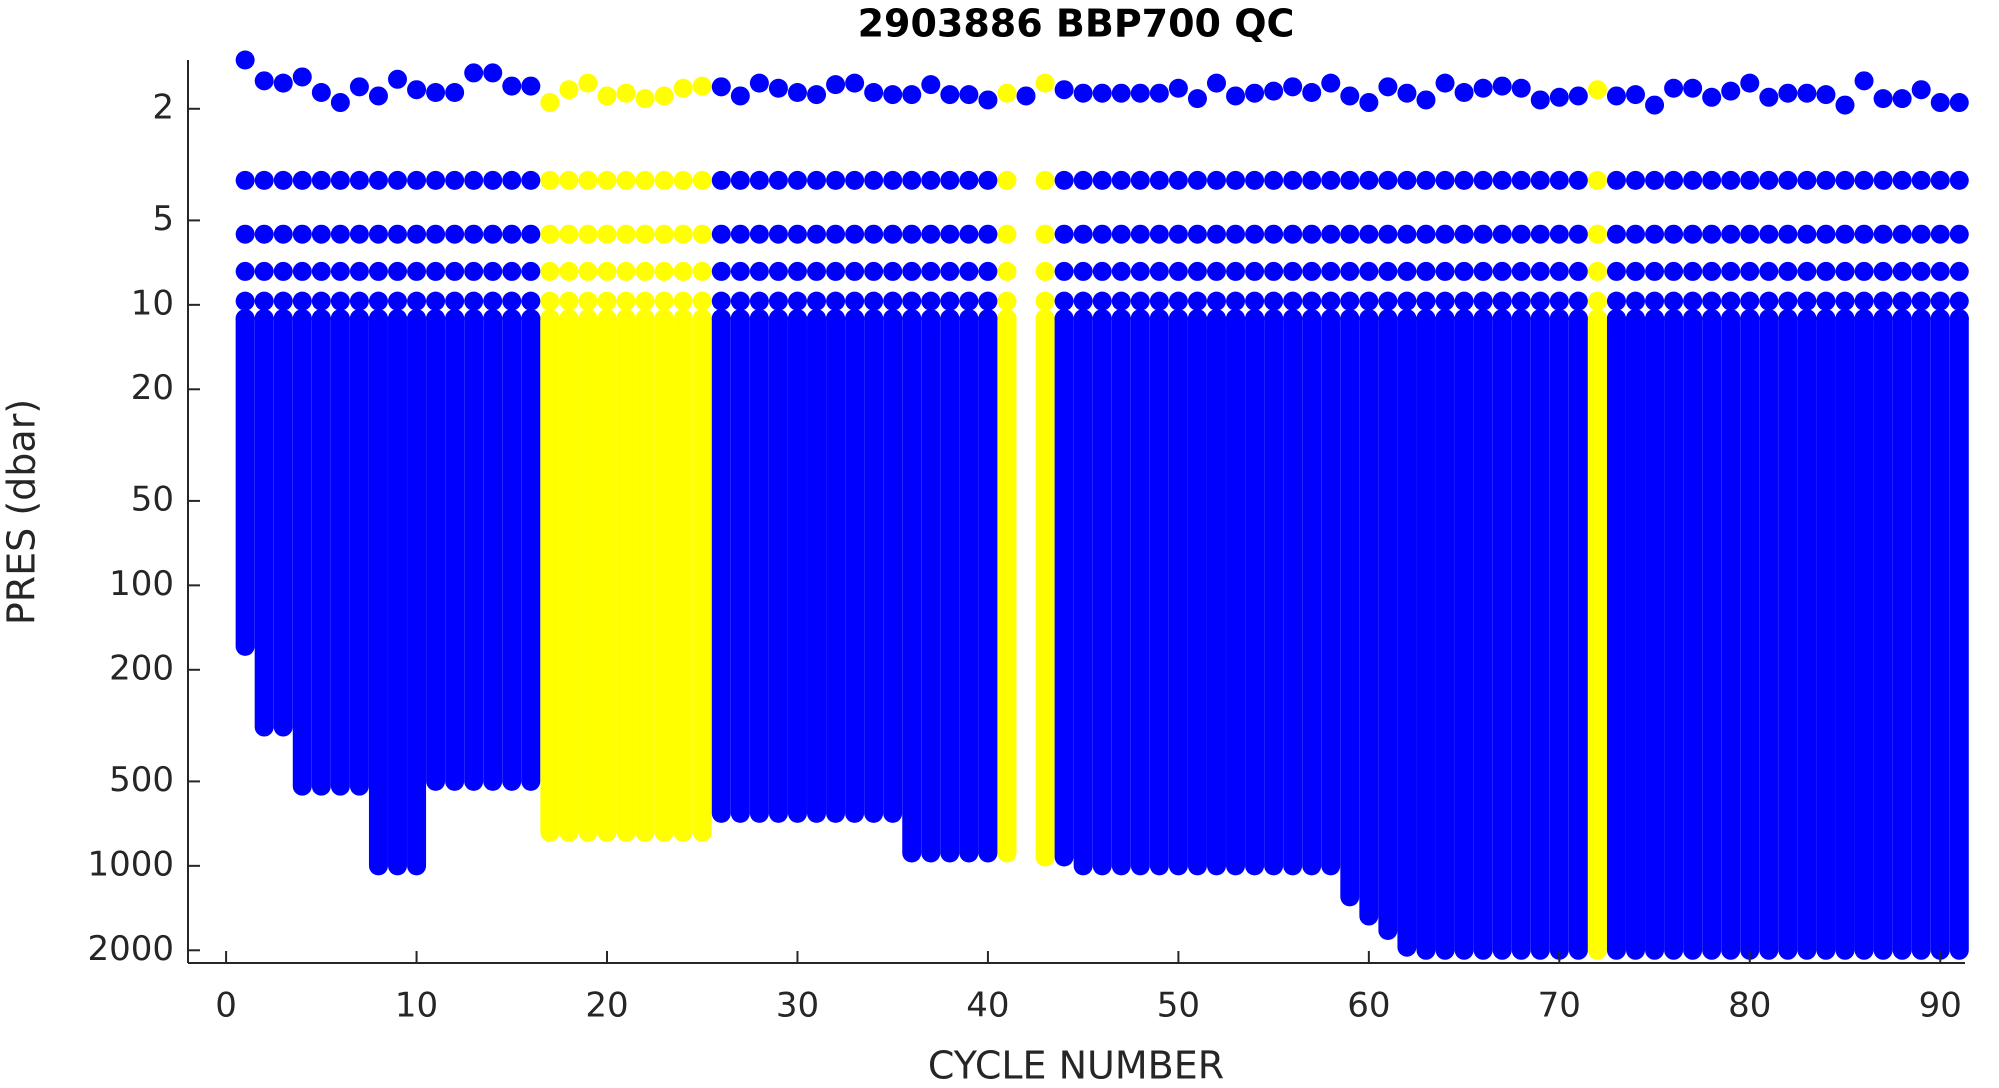  I want to click on y-tick-label: 2000, so click(130, 949).